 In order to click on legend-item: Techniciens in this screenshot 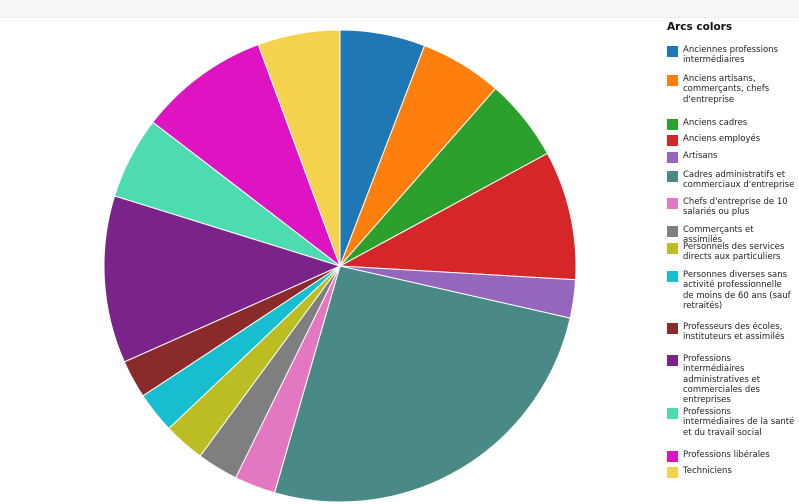, I will do `click(731, 472)`.